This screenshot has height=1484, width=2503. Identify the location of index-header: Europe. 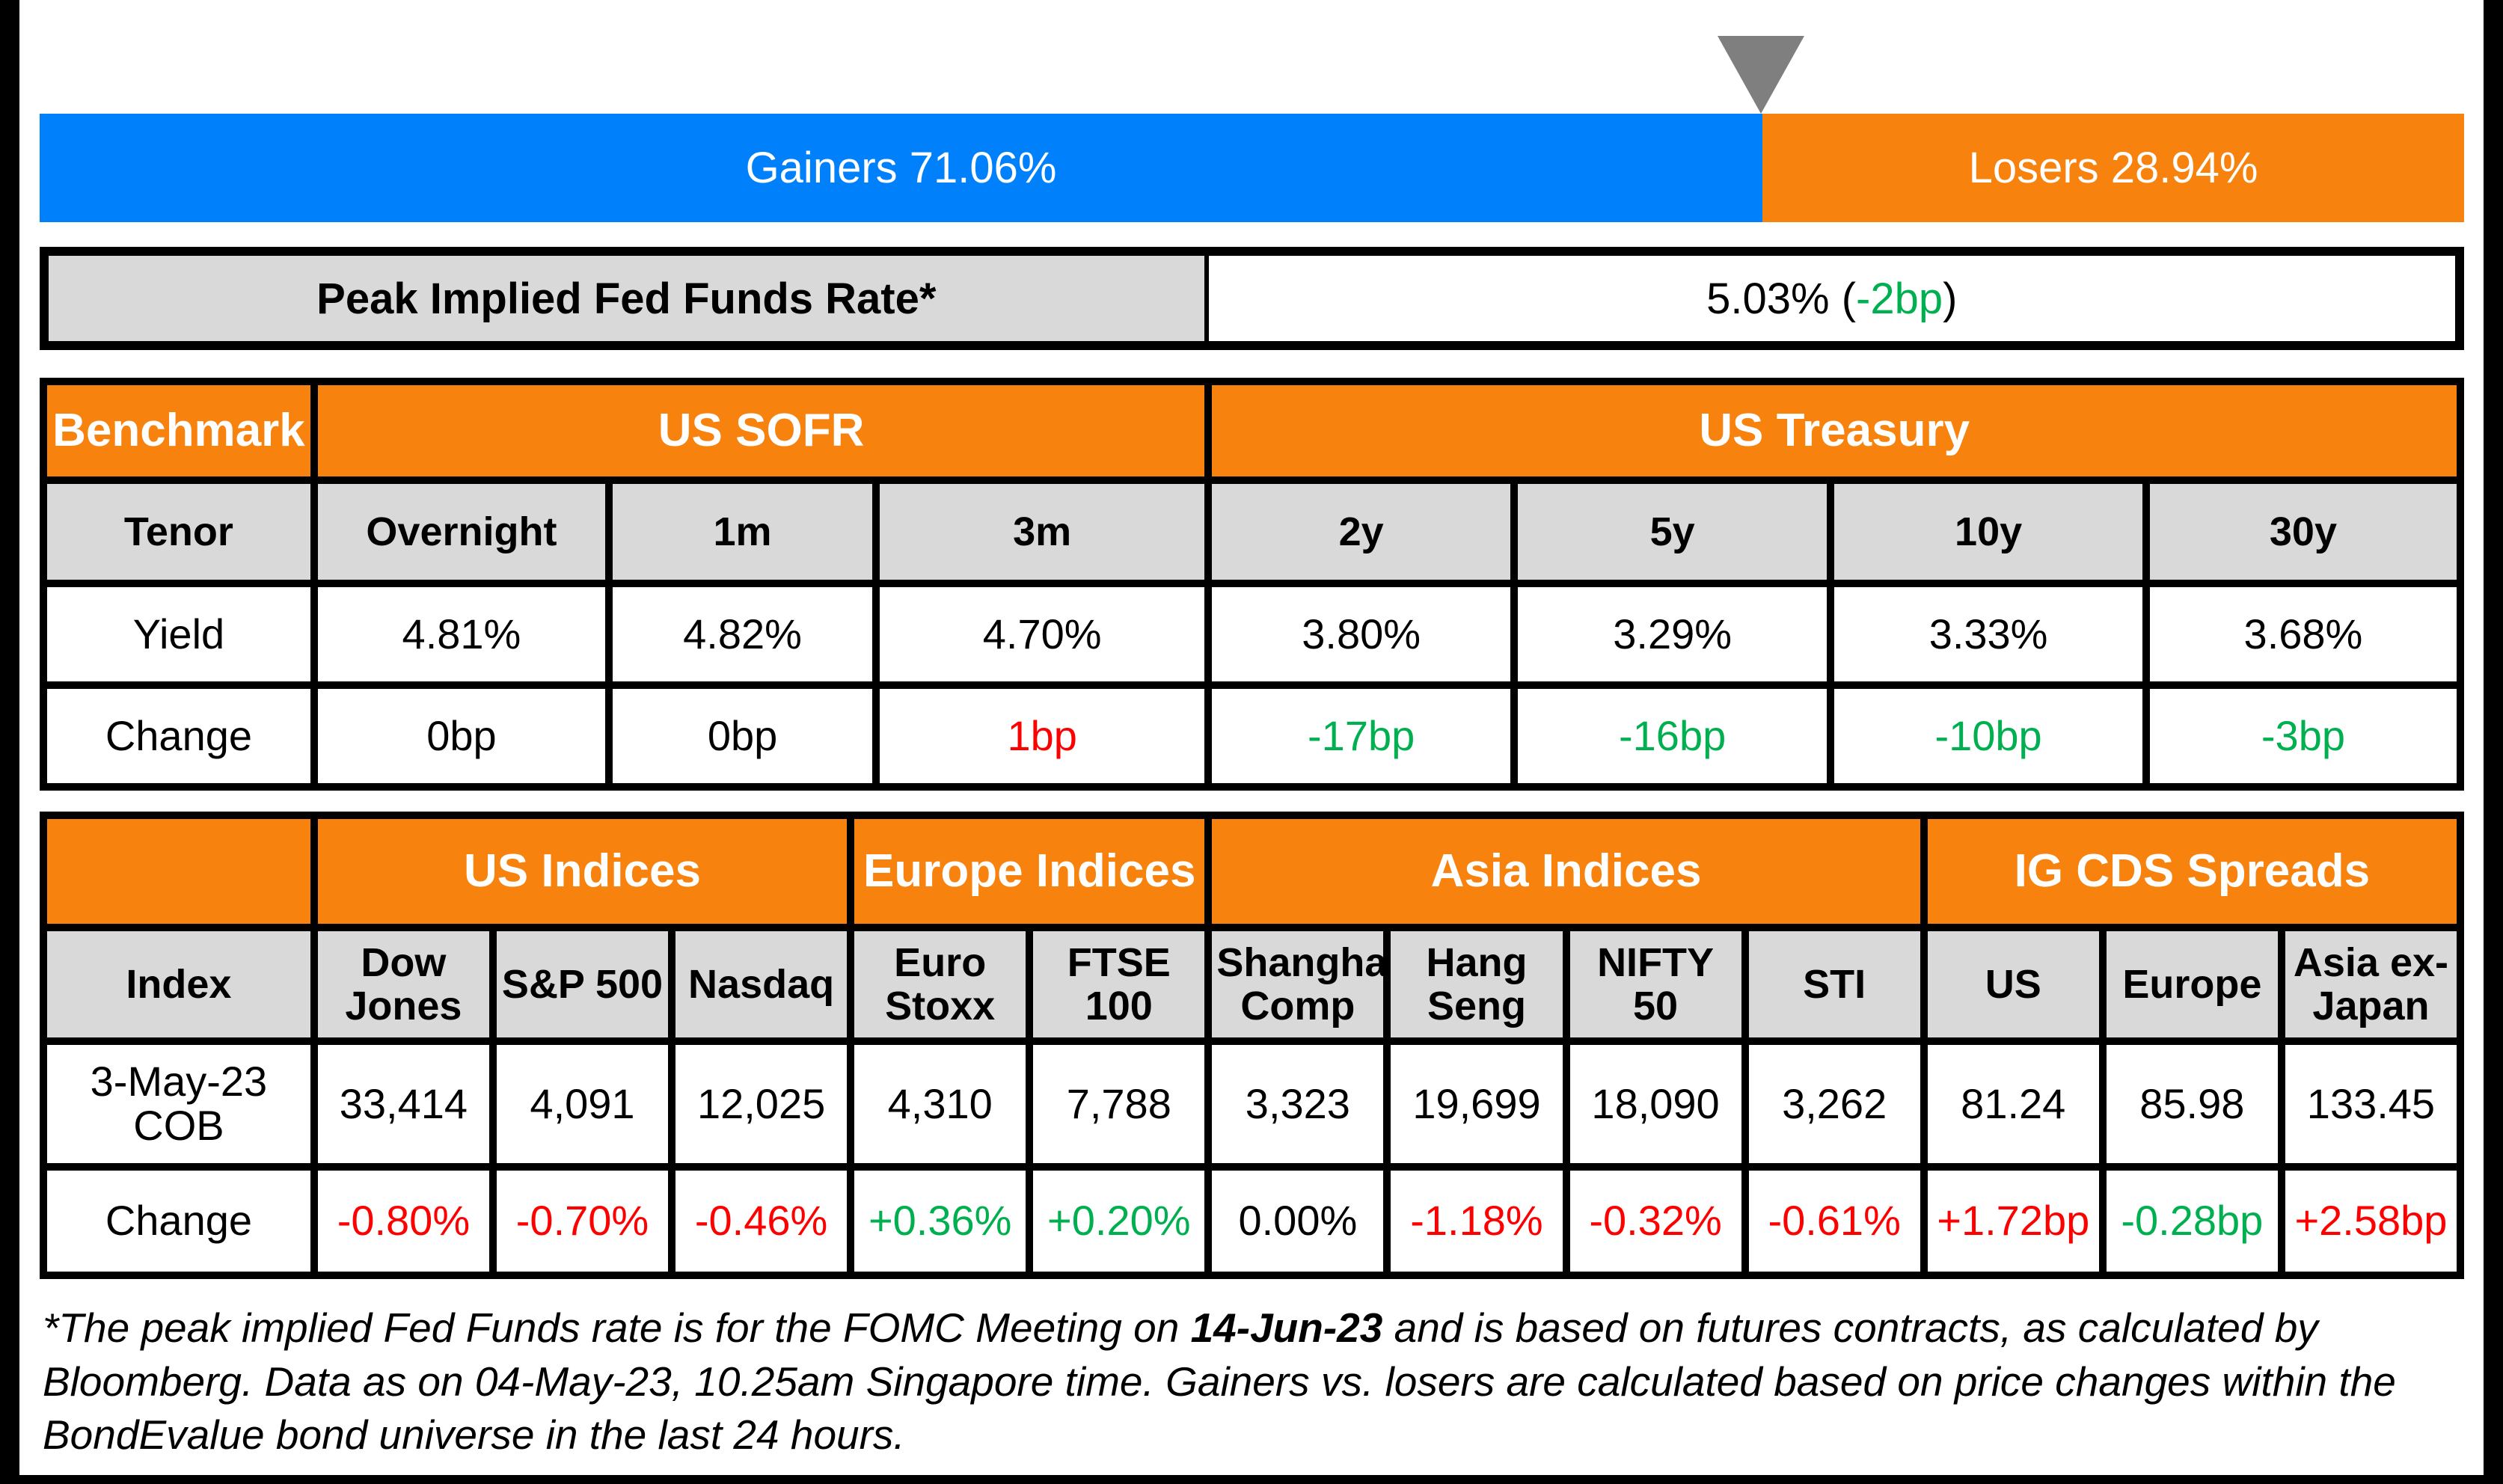
(2192, 984).